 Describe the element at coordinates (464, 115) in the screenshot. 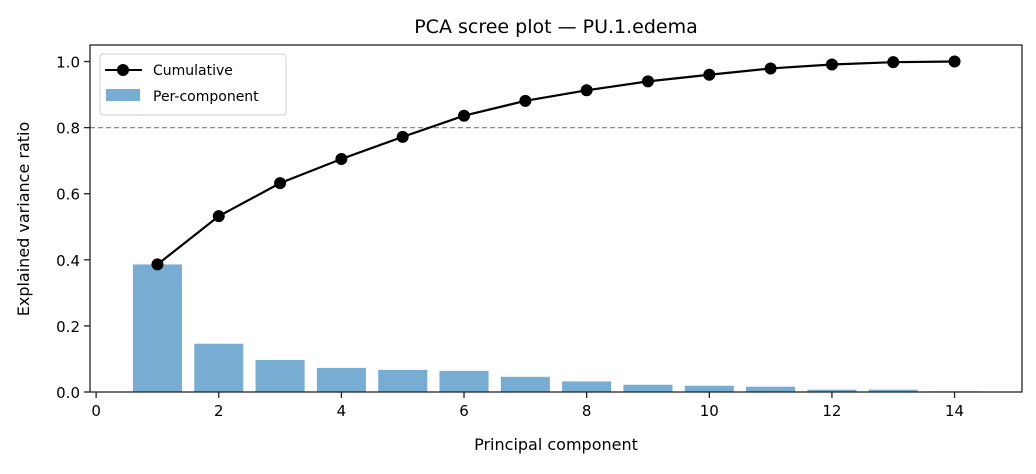

I see `cumulative-point-pc6` at that location.